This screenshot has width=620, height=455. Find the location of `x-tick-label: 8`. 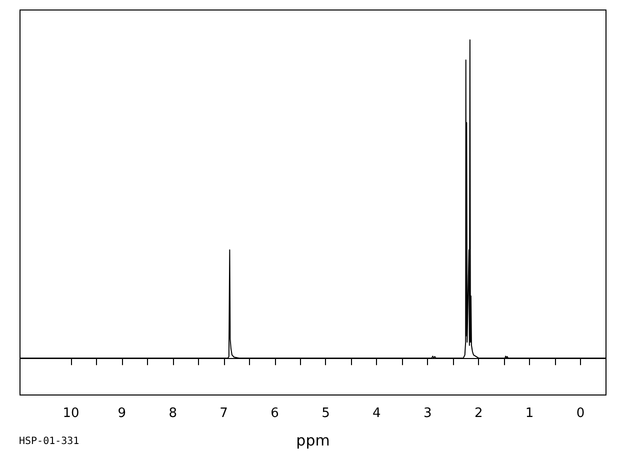

x-tick-label: 8 is located at coordinates (173, 413).